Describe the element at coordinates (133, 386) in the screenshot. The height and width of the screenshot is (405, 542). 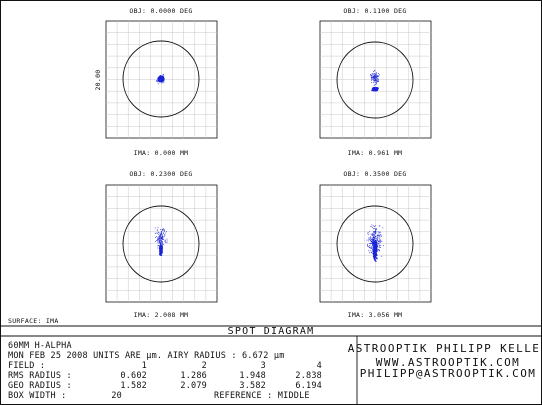
I see `geo-row-value: 1.582` at that location.